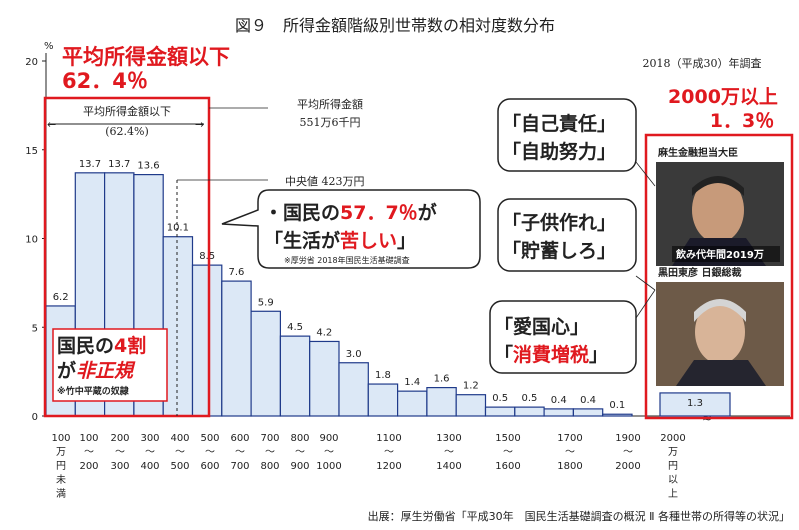  I want to click on bar-value-label: 4.2, so click(324, 332).